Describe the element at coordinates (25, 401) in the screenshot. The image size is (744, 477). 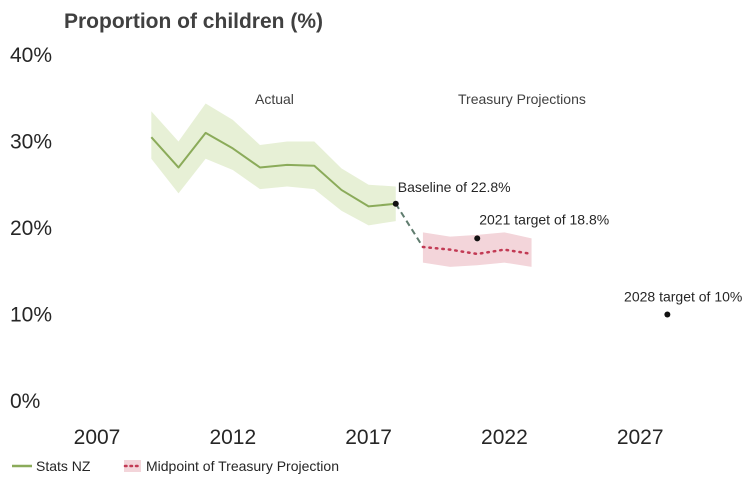
I see `y-tick-label: 0%` at that location.